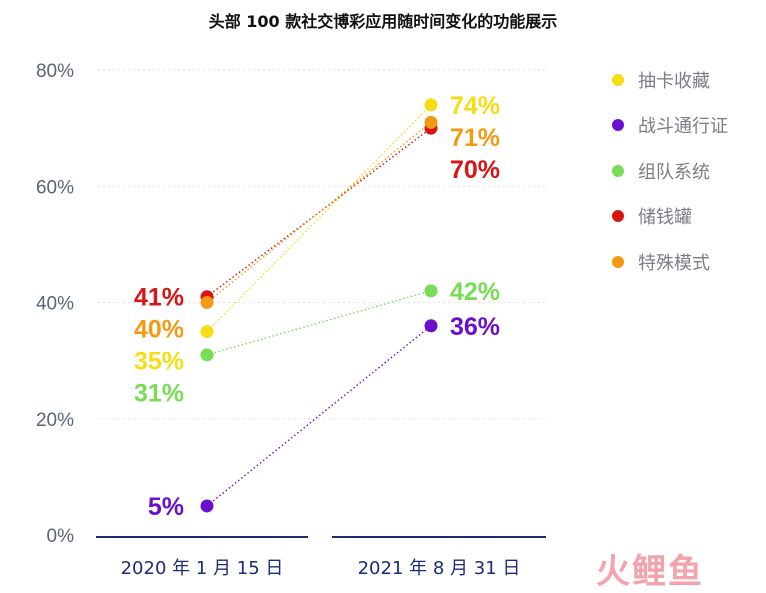  What do you see at coordinates (475, 292) in the screenshot?
I see `data-label: 42%` at bounding box center [475, 292].